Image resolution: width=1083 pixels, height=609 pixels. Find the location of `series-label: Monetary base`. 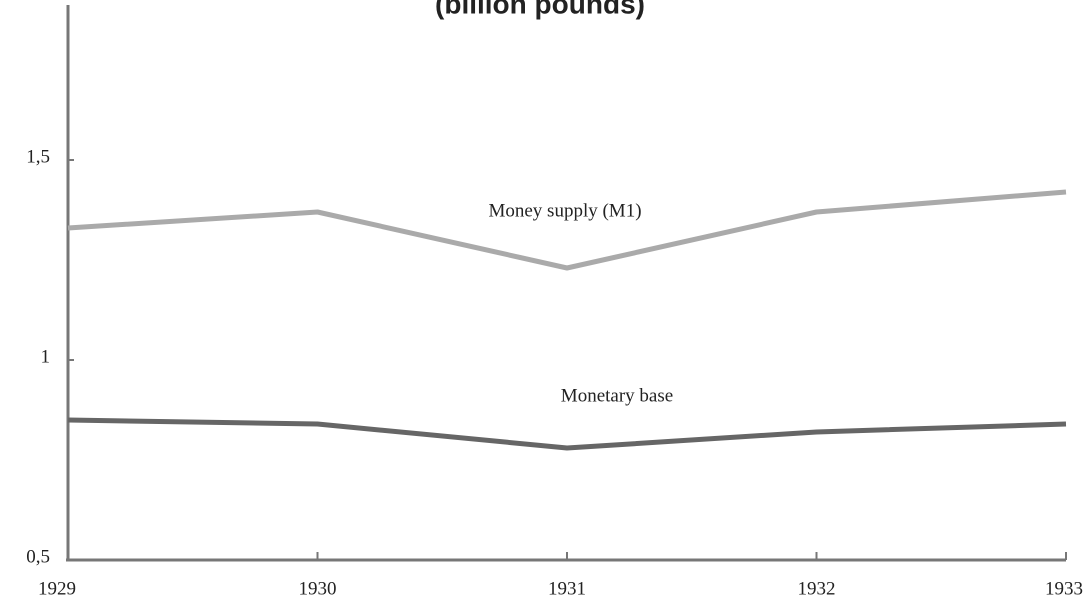

series-label: Monetary base is located at coordinates (617, 395).